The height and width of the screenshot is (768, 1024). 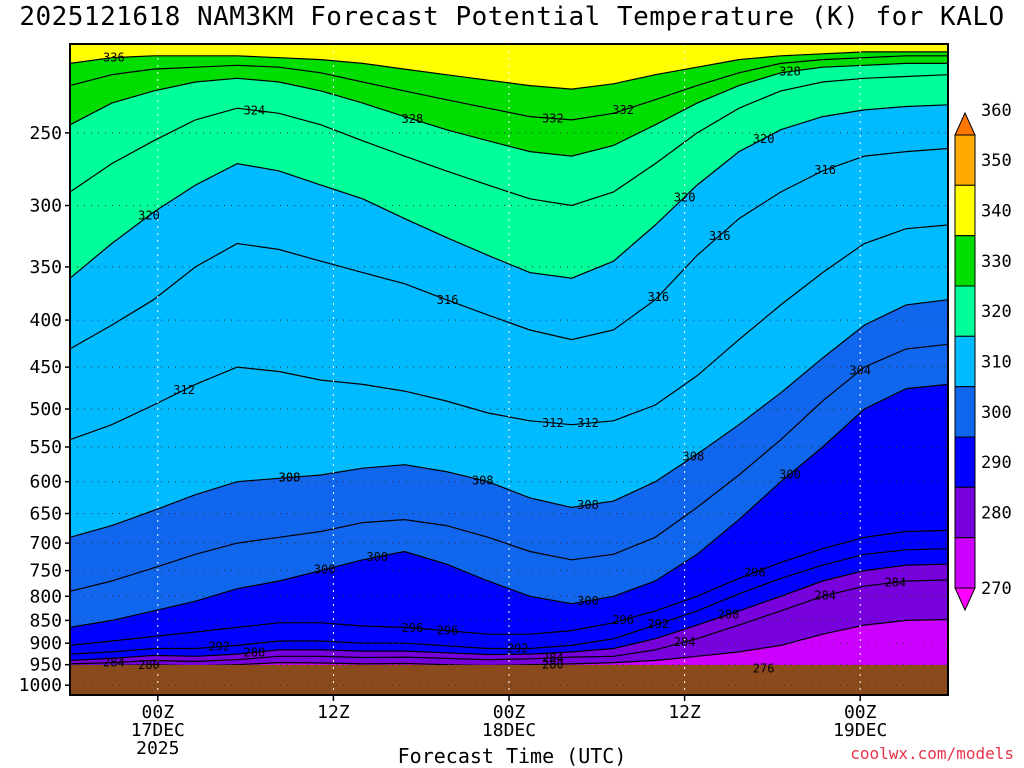 I want to click on x-axis-label: Forecast Time (UTC), so click(x=512, y=756).